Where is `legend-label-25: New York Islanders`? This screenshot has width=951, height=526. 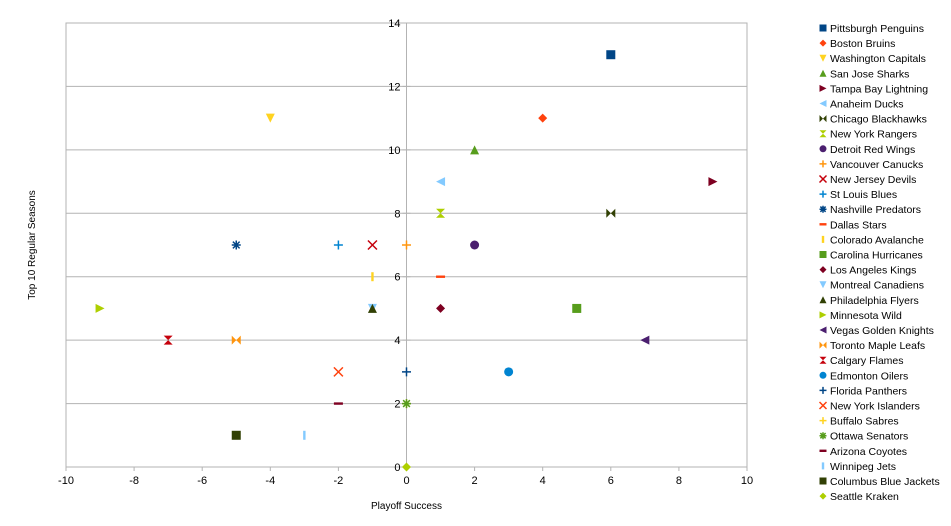
legend-label-25: New York Islanders is located at coordinates (875, 407).